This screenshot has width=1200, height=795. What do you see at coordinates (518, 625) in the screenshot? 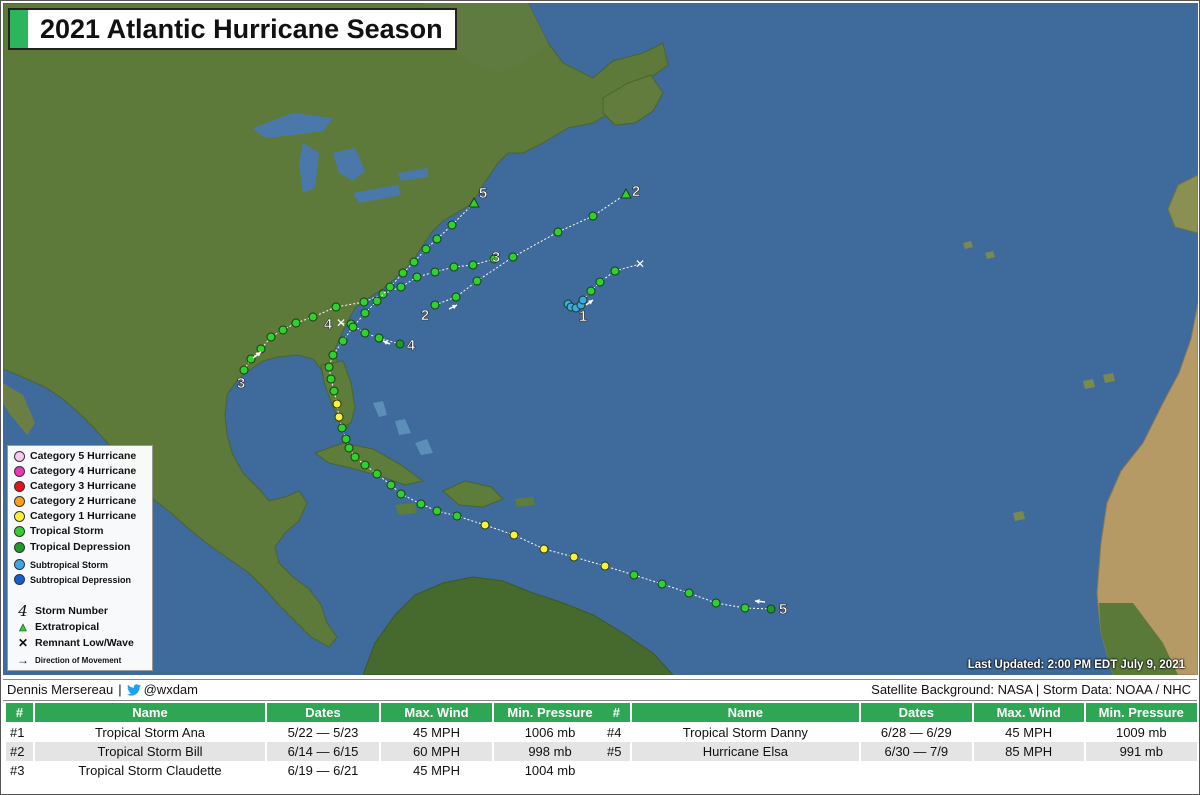
I see `south-america-land` at bounding box center [518, 625].